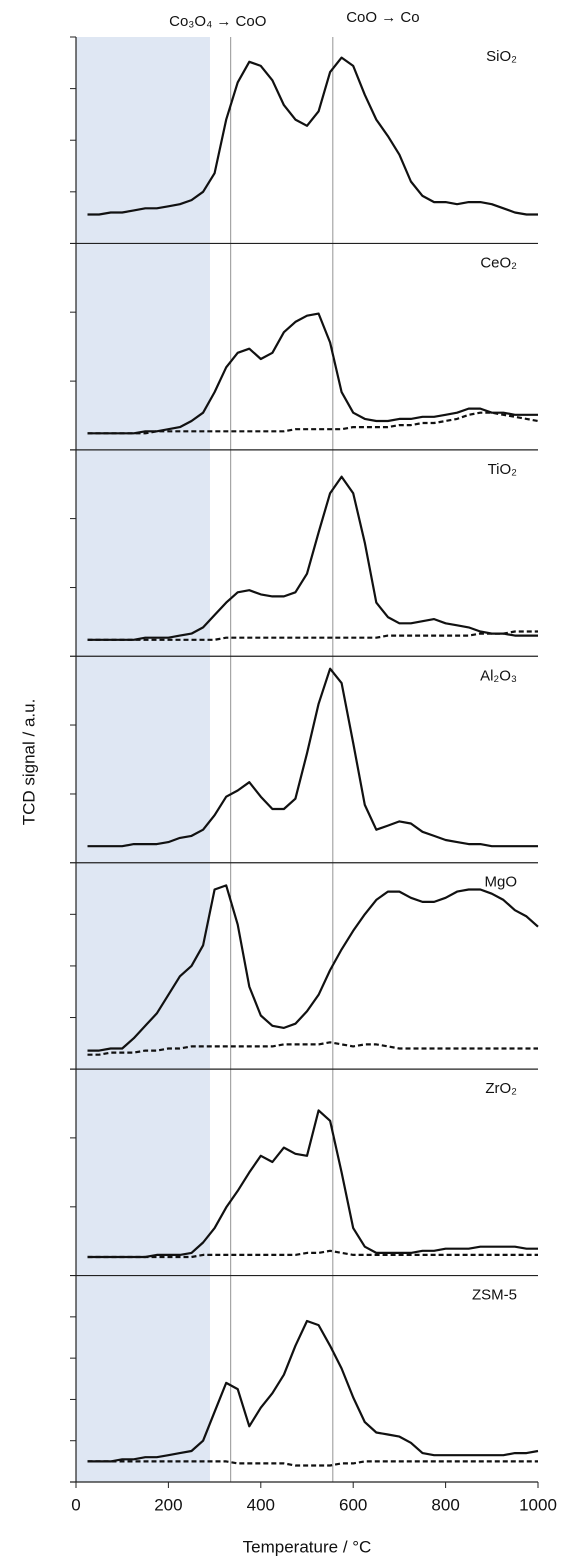  I want to click on x-tick-label: 1000, so click(538, 1504).